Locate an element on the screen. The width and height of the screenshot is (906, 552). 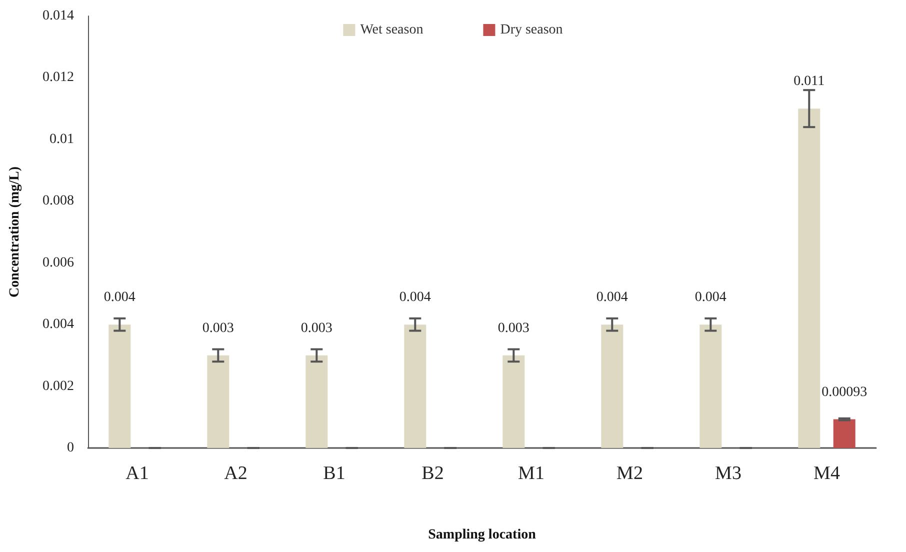
y-tick-label: 0.012 is located at coordinates (58, 78).